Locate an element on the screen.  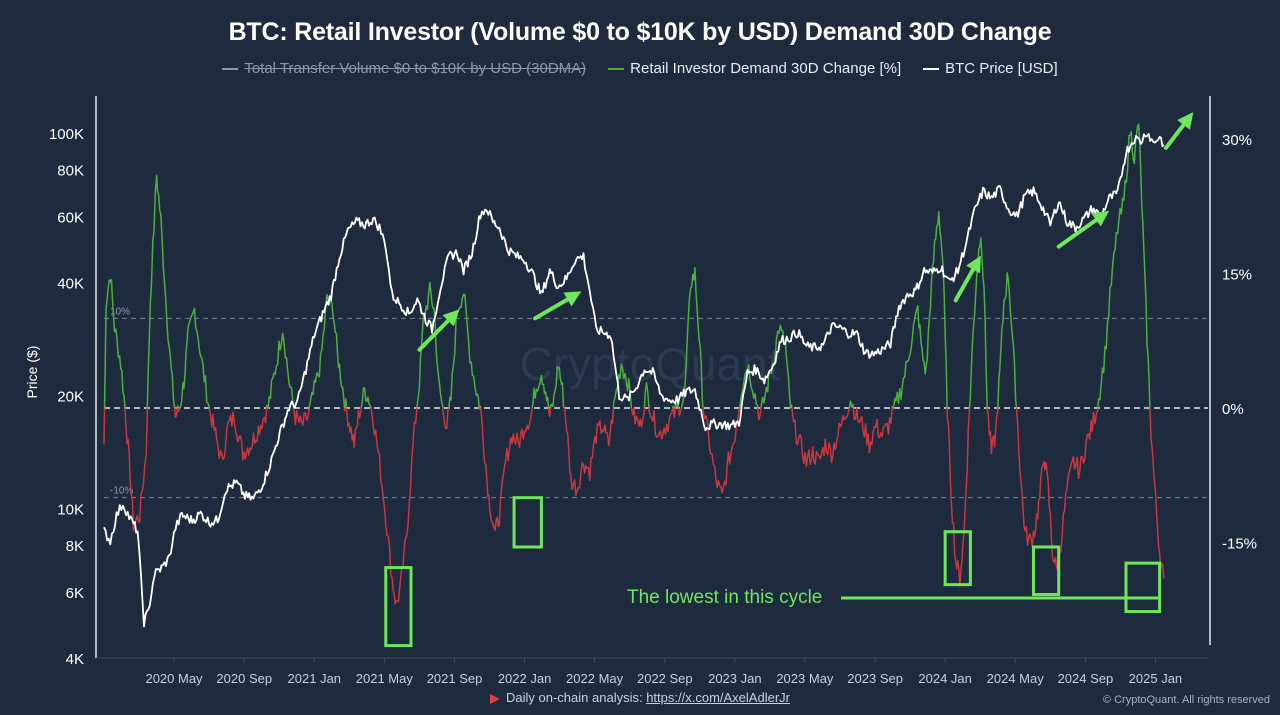
x-tick-label: 2024 Jan is located at coordinates (945, 678).